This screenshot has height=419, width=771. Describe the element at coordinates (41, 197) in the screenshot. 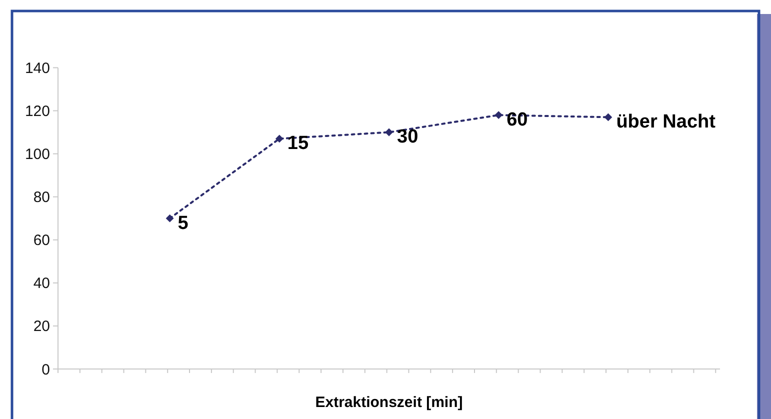

I see `y-tick-label: 80` at that location.